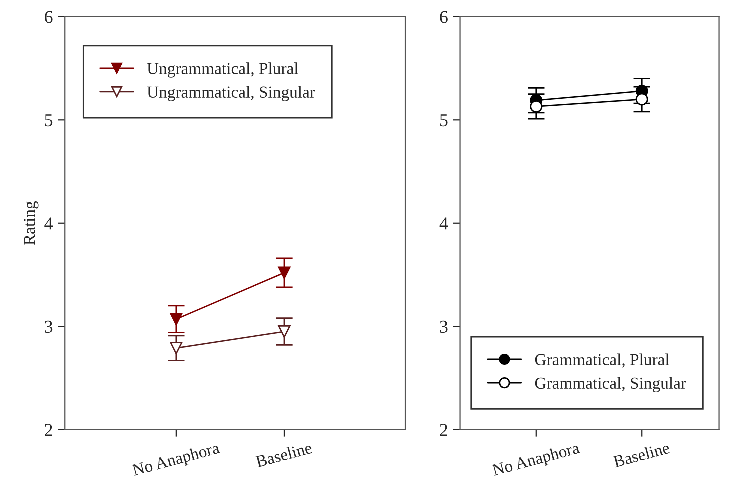 Image resolution: width=740 pixels, height=483 pixels. I want to click on legend-label: Ungrammatical, Singular, so click(231, 94).